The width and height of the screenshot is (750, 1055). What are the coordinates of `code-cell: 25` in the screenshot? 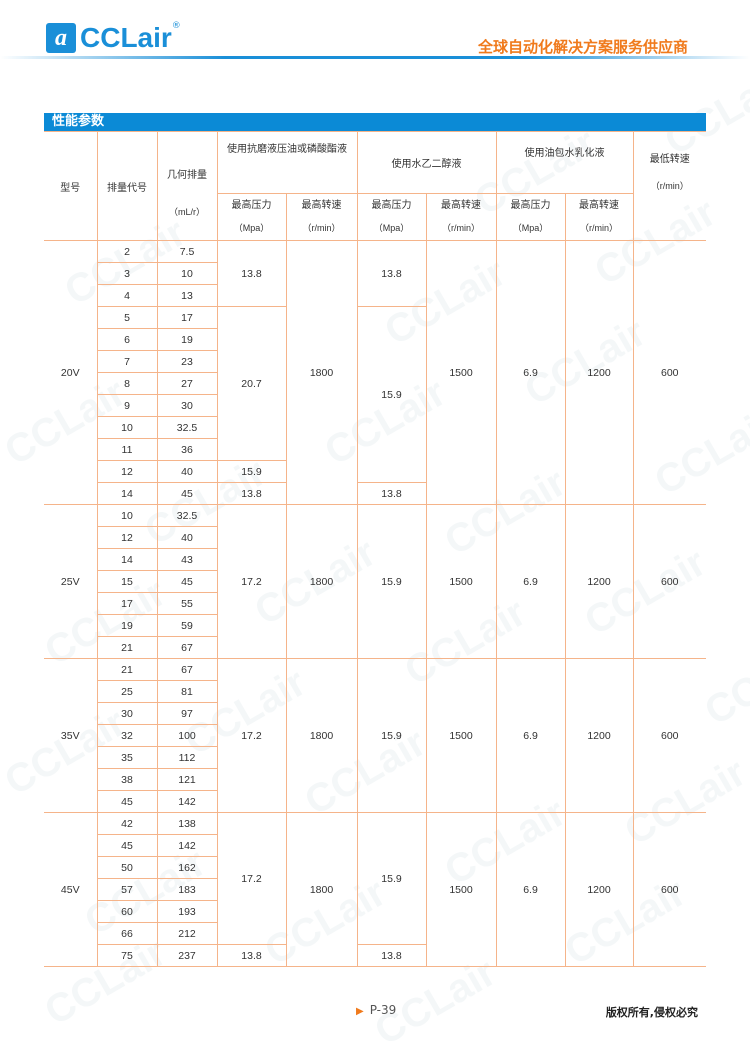 It's located at (127, 691).